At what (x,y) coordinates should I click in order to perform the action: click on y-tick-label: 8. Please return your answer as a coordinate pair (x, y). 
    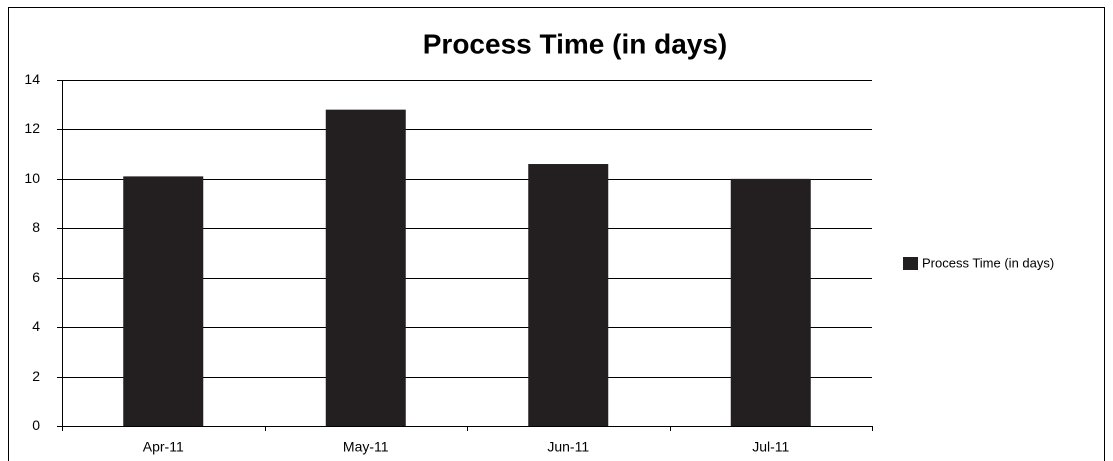
    Looking at the image, I should click on (36, 227).